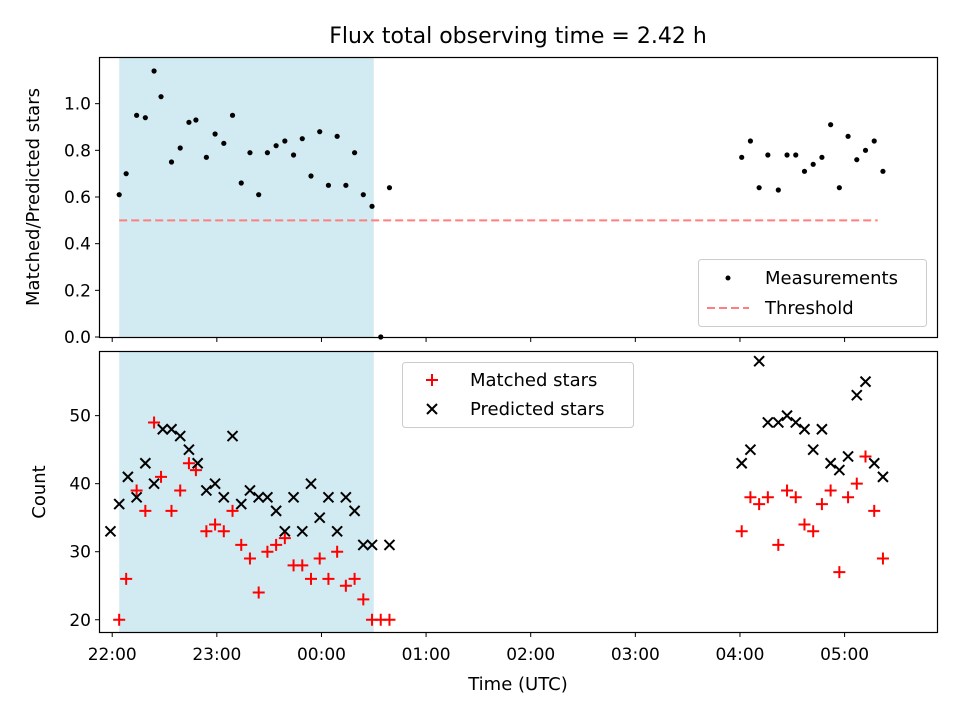 The width and height of the screenshot is (960, 720). Describe the element at coordinates (478, 339) in the screenshot. I see `top-x-axis` at that location.